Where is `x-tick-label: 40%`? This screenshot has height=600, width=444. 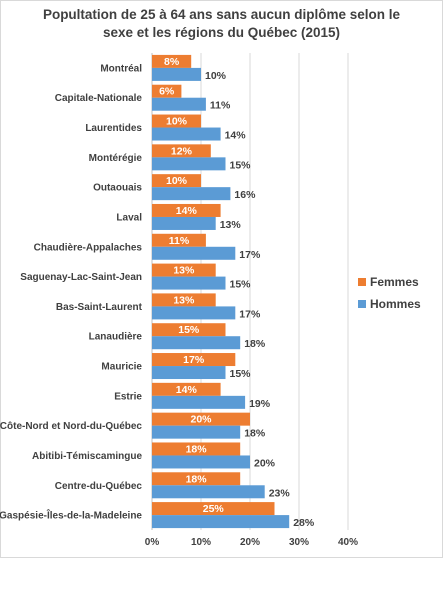
x-tick-label: 40% is located at coordinates (348, 542).